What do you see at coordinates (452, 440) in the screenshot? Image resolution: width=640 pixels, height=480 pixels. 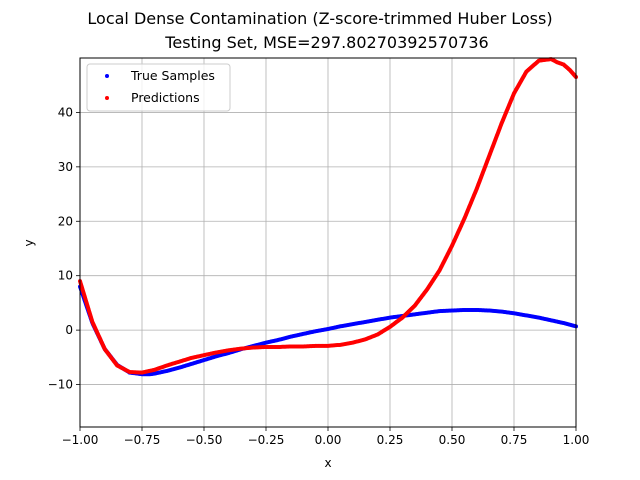 I see `x-tick-label: 0.50` at bounding box center [452, 440].